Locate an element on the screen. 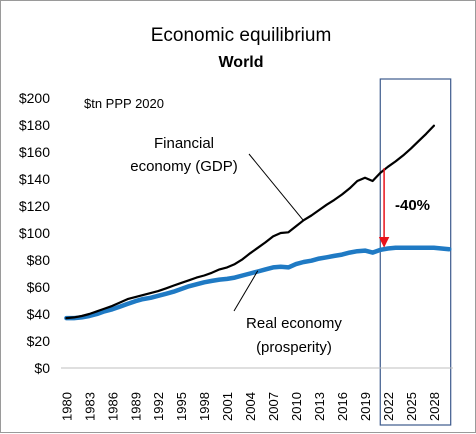 The width and height of the screenshot is (476, 434). x-tick-label: 2004 is located at coordinates (250, 406).